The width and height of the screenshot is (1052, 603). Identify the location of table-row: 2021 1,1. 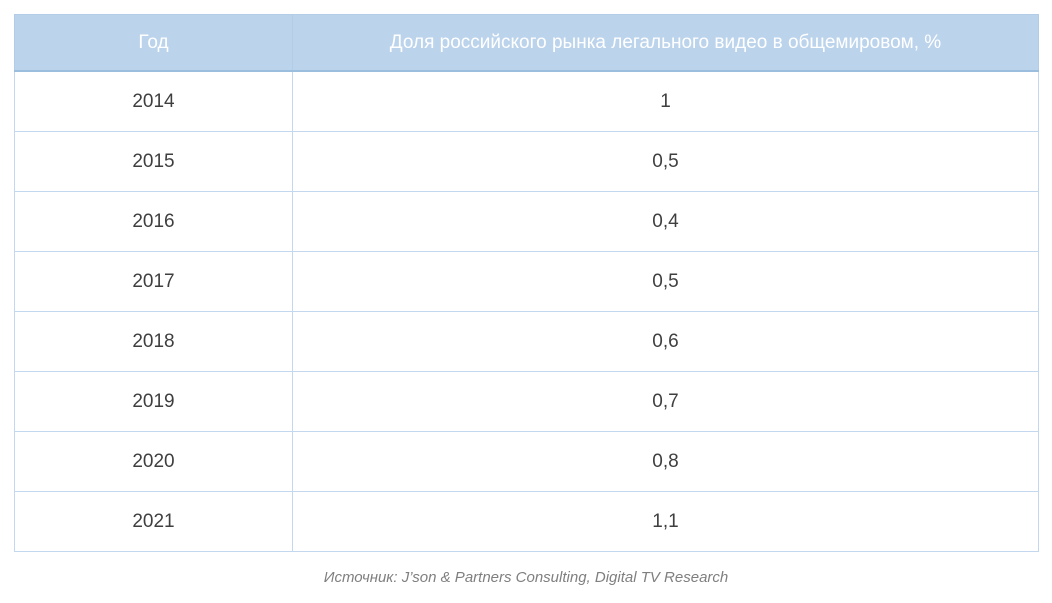
(526, 521).